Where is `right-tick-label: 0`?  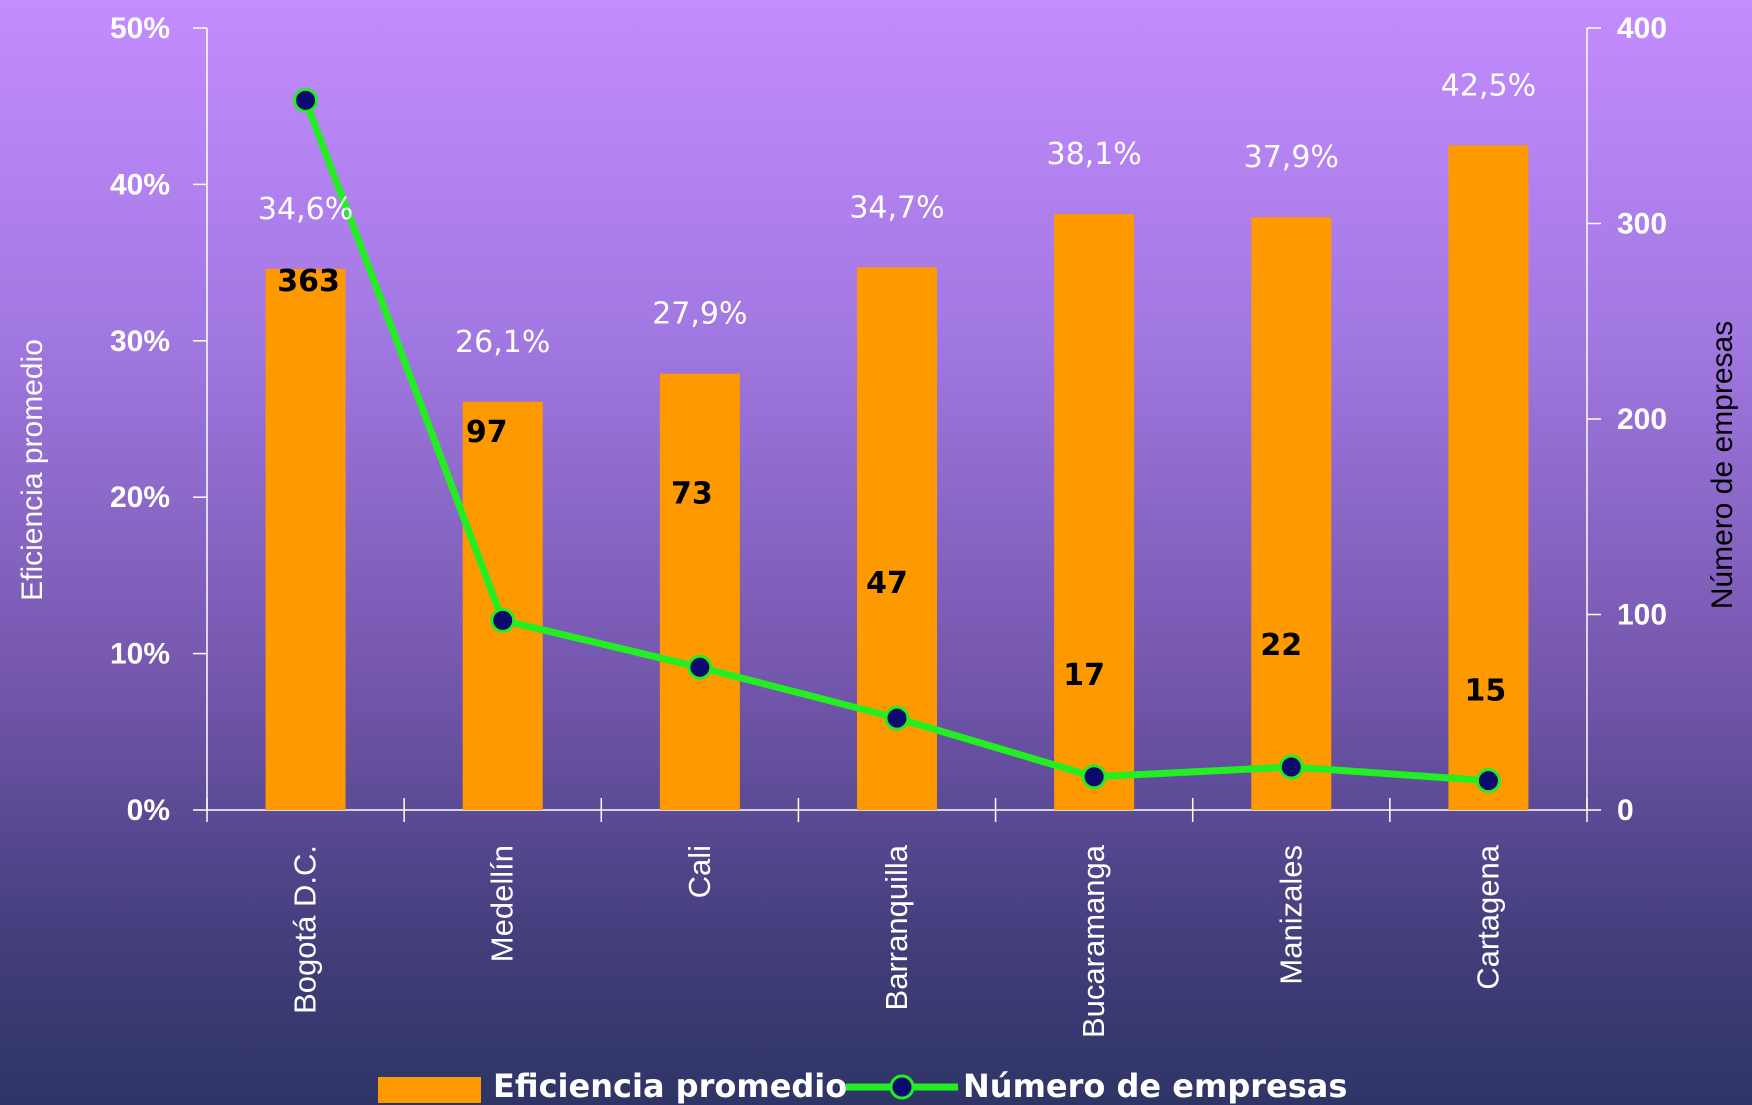 right-tick-label: 0 is located at coordinates (1625, 810).